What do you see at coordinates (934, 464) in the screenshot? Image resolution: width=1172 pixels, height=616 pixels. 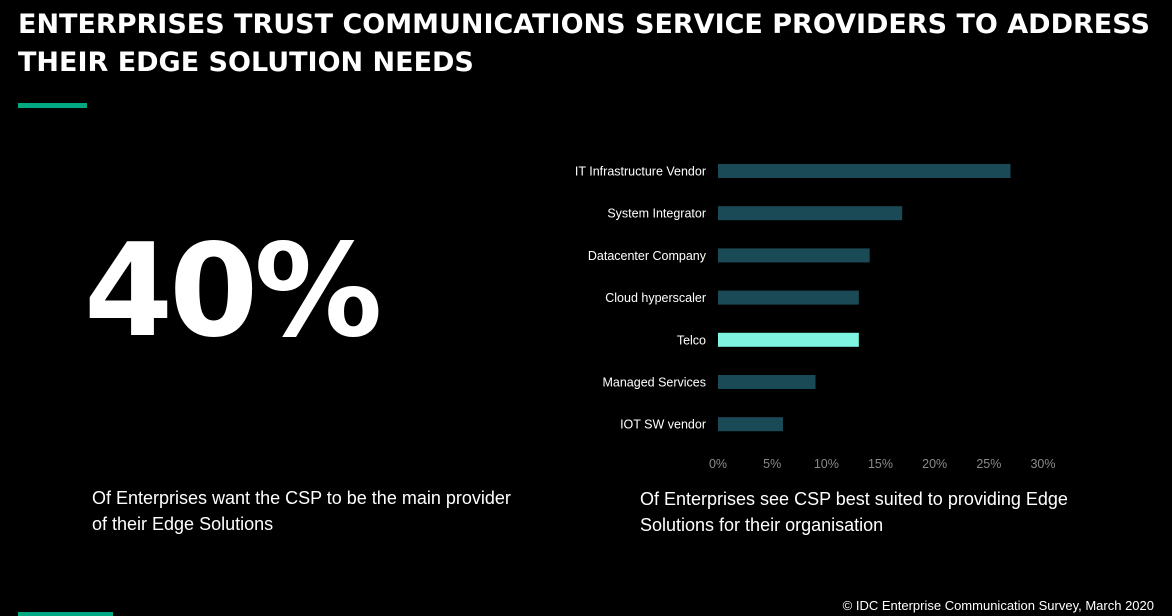 I see `x-tick-label: 20%` at bounding box center [934, 464].